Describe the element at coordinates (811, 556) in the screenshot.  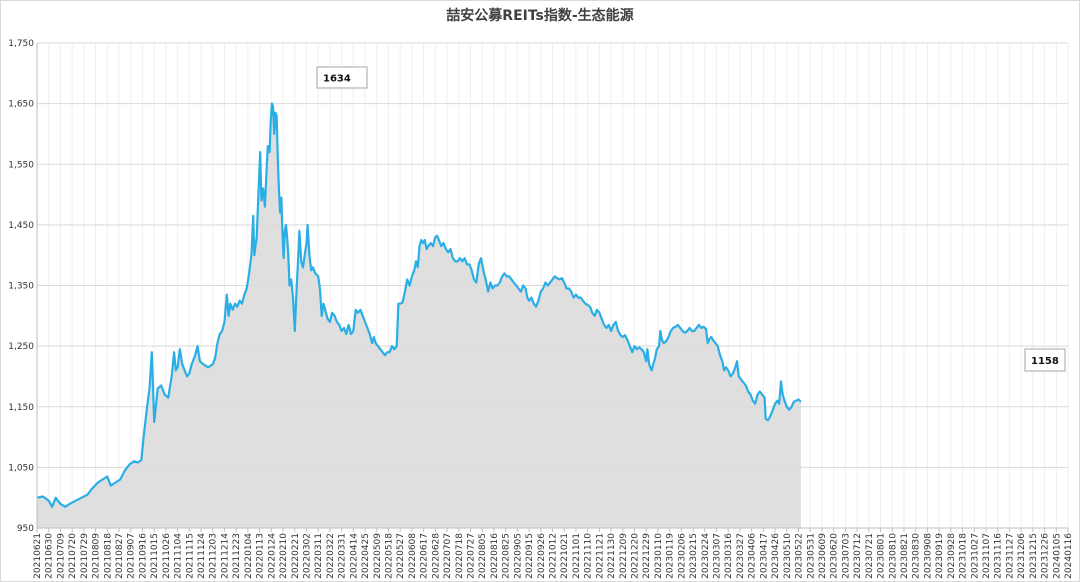
I see `x-tick-label: 20230531` at that location.